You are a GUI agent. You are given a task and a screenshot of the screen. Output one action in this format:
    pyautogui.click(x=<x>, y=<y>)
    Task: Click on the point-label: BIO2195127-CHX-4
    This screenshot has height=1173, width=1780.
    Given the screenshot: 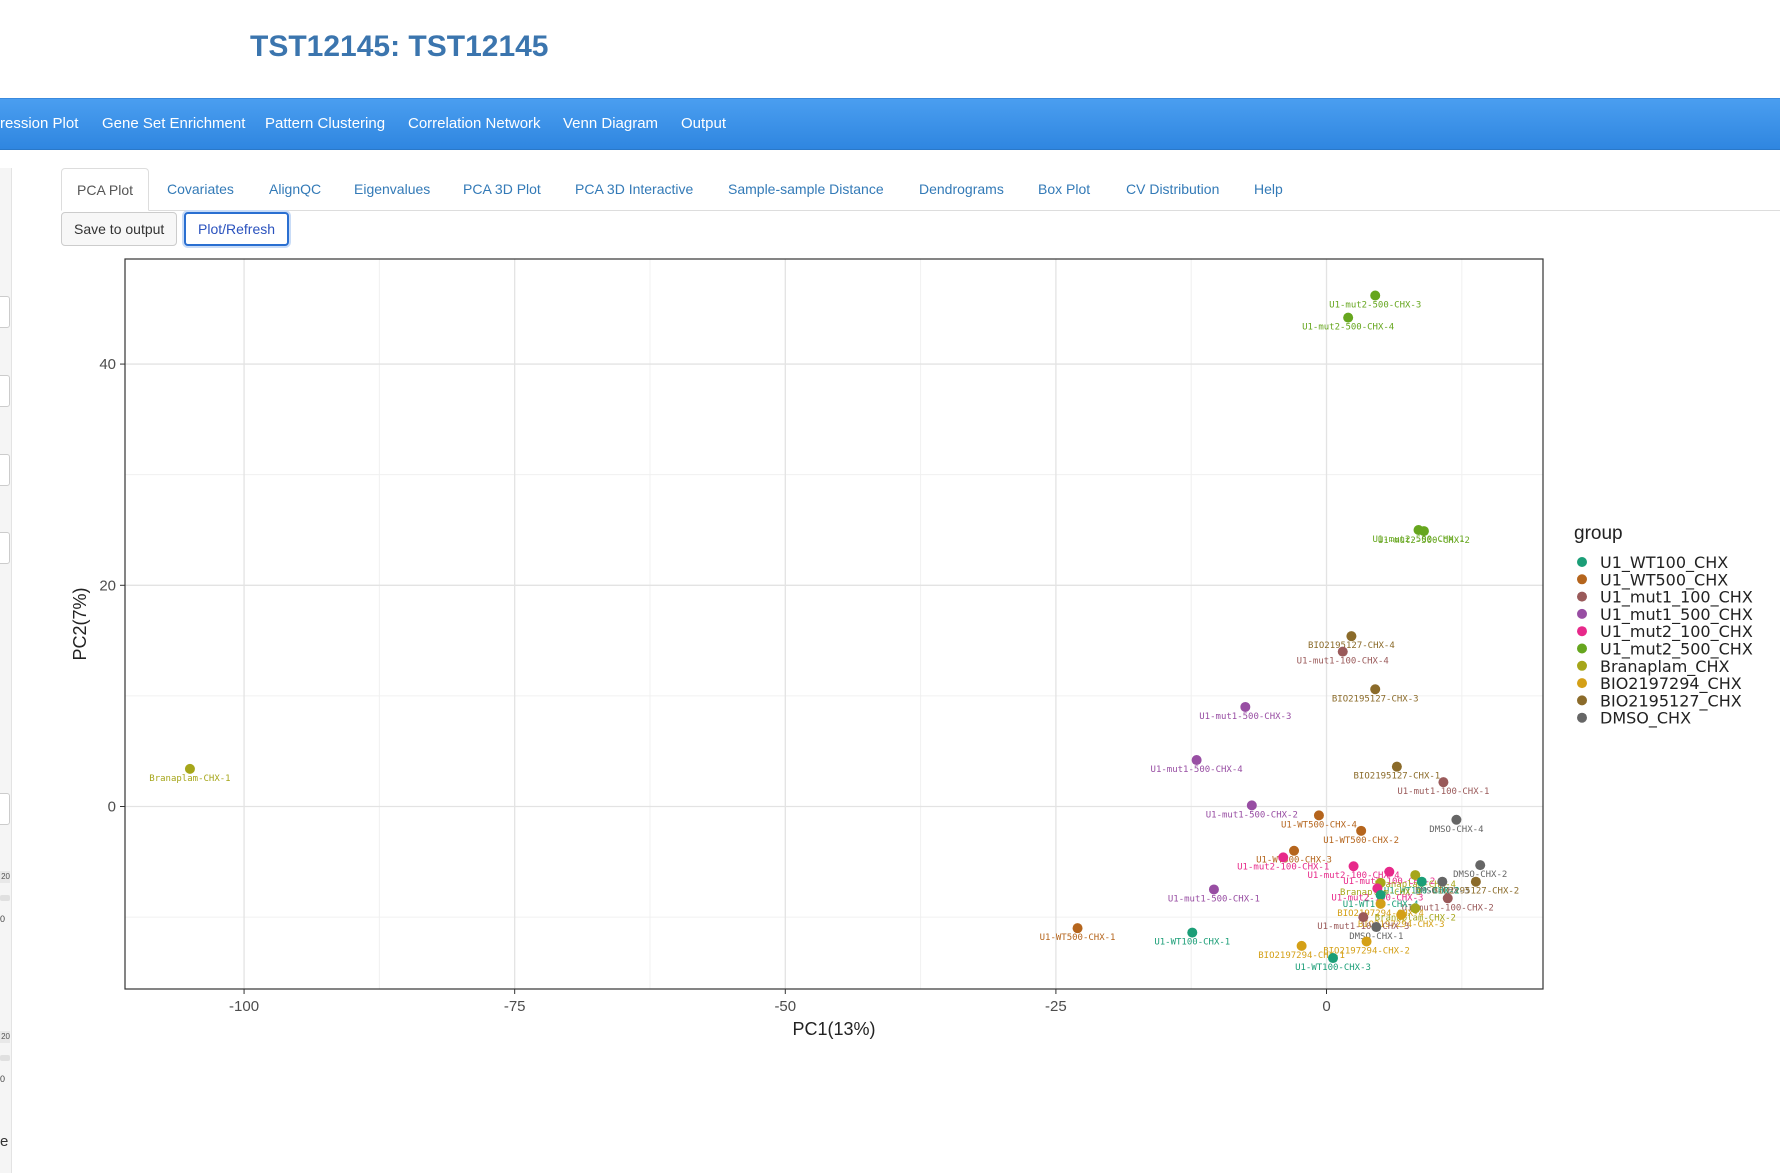 What is the action you would take?
    pyautogui.click(x=1351, y=646)
    